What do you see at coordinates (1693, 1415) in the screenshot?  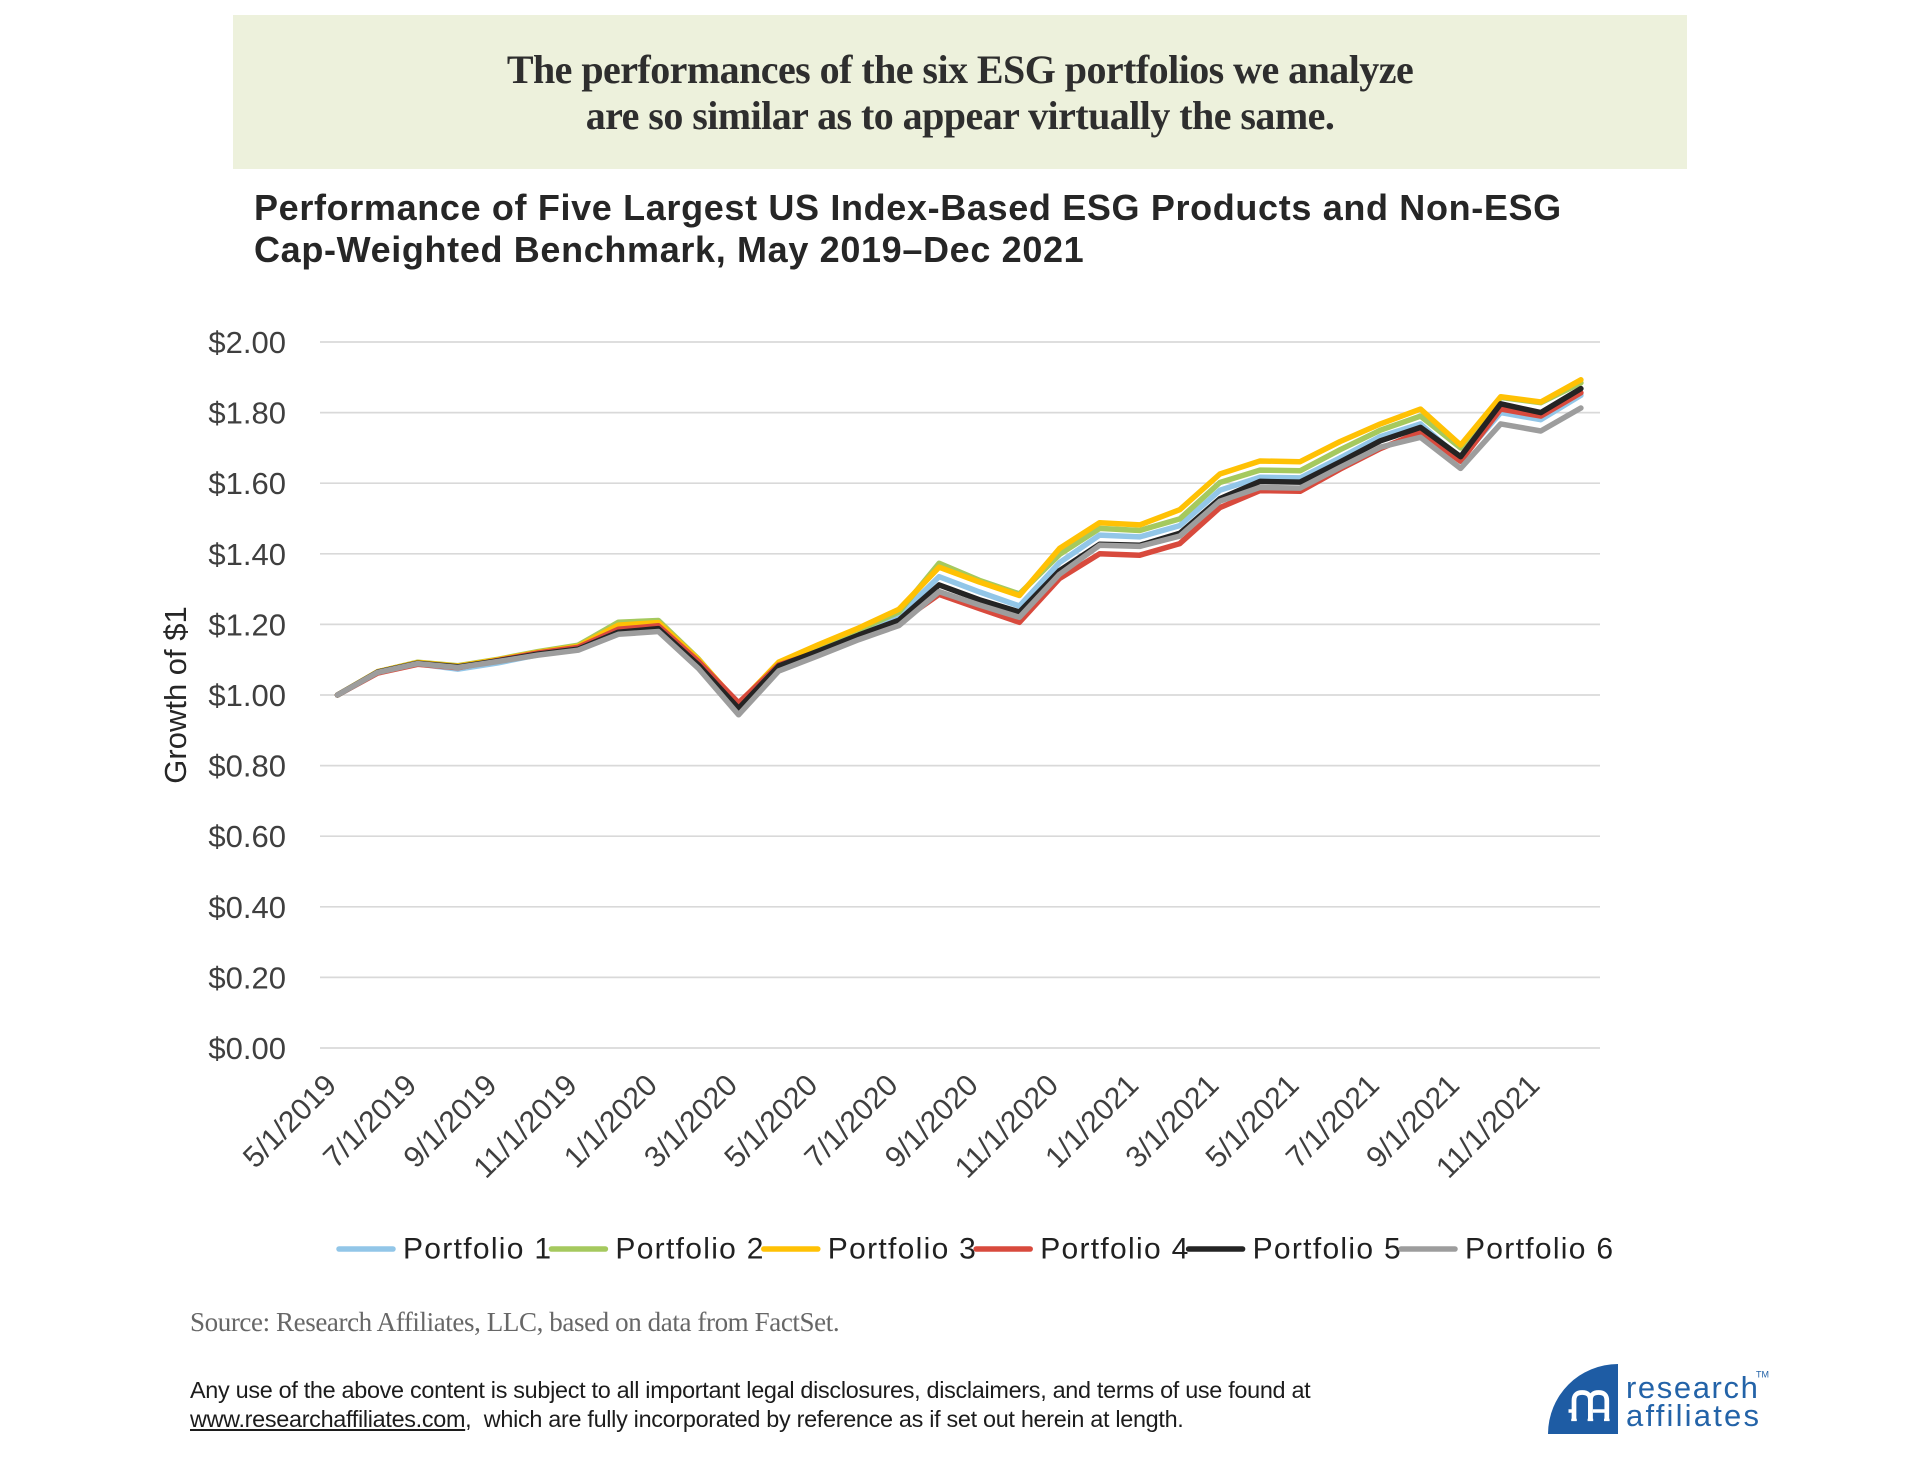 I see `svg-text: affiliates` at bounding box center [1693, 1415].